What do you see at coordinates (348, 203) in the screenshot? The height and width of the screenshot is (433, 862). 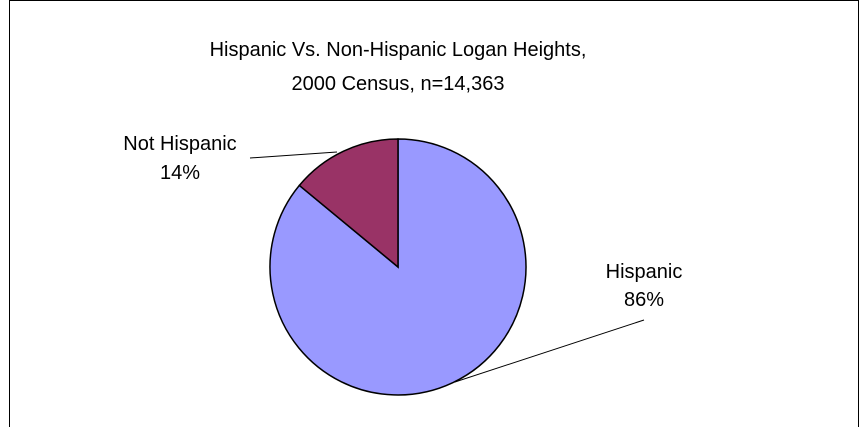 I see `pie-slice-not-hispanic` at bounding box center [348, 203].